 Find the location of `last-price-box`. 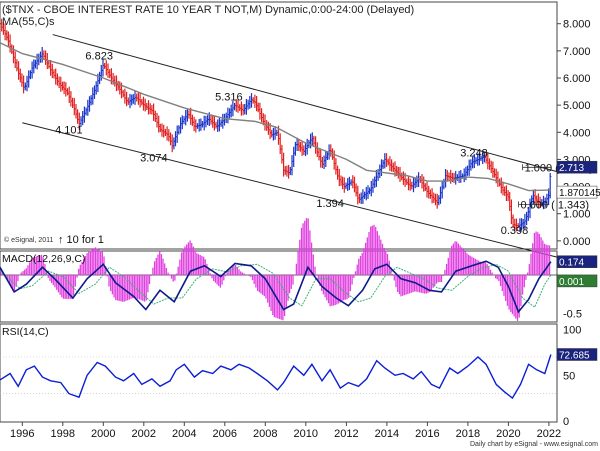

last-price-box is located at coordinates (577, 167).